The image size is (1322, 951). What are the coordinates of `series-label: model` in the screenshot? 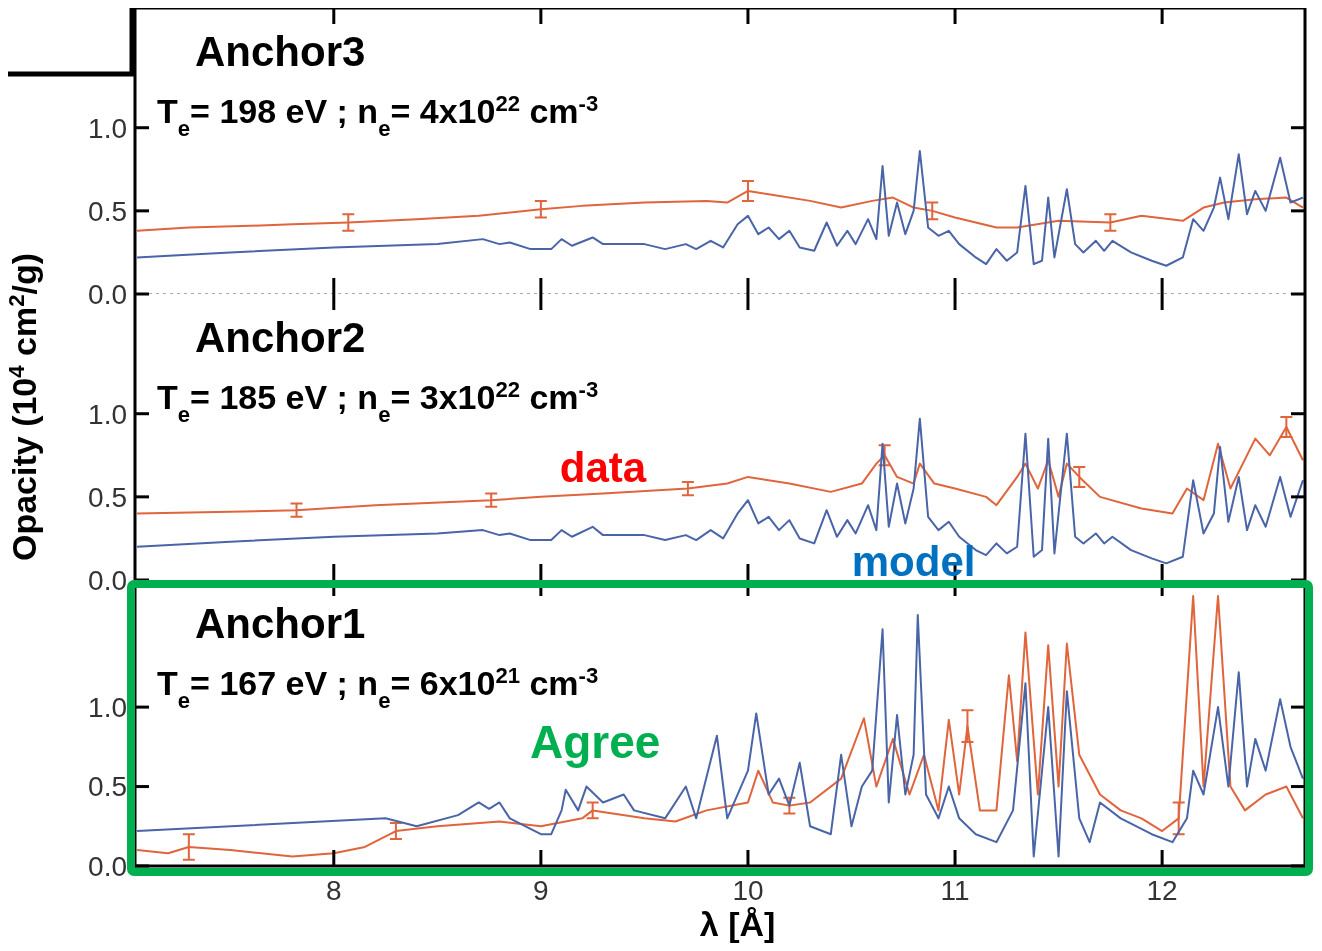 It's located at (913, 561).